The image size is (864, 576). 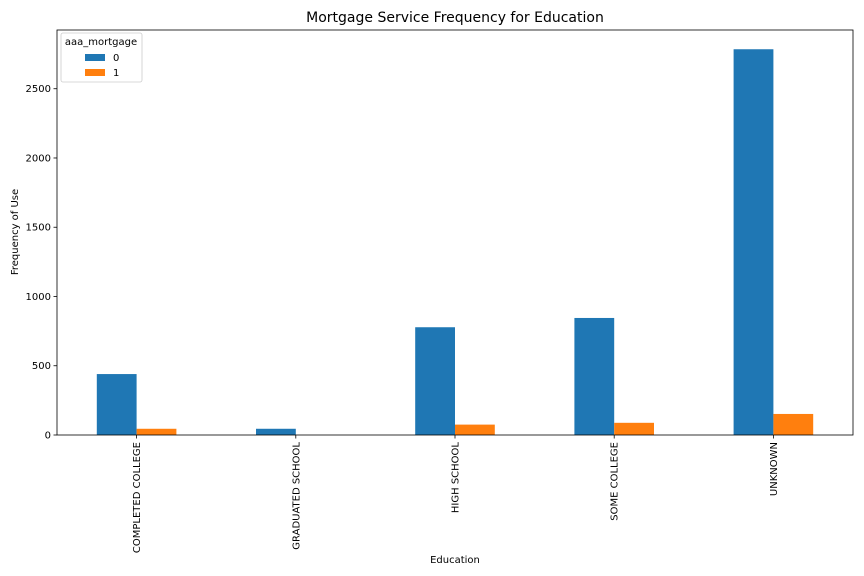 What do you see at coordinates (137, 497) in the screenshot?
I see `x-tick-label: COMPLETED COLLEGE` at bounding box center [137, 497].